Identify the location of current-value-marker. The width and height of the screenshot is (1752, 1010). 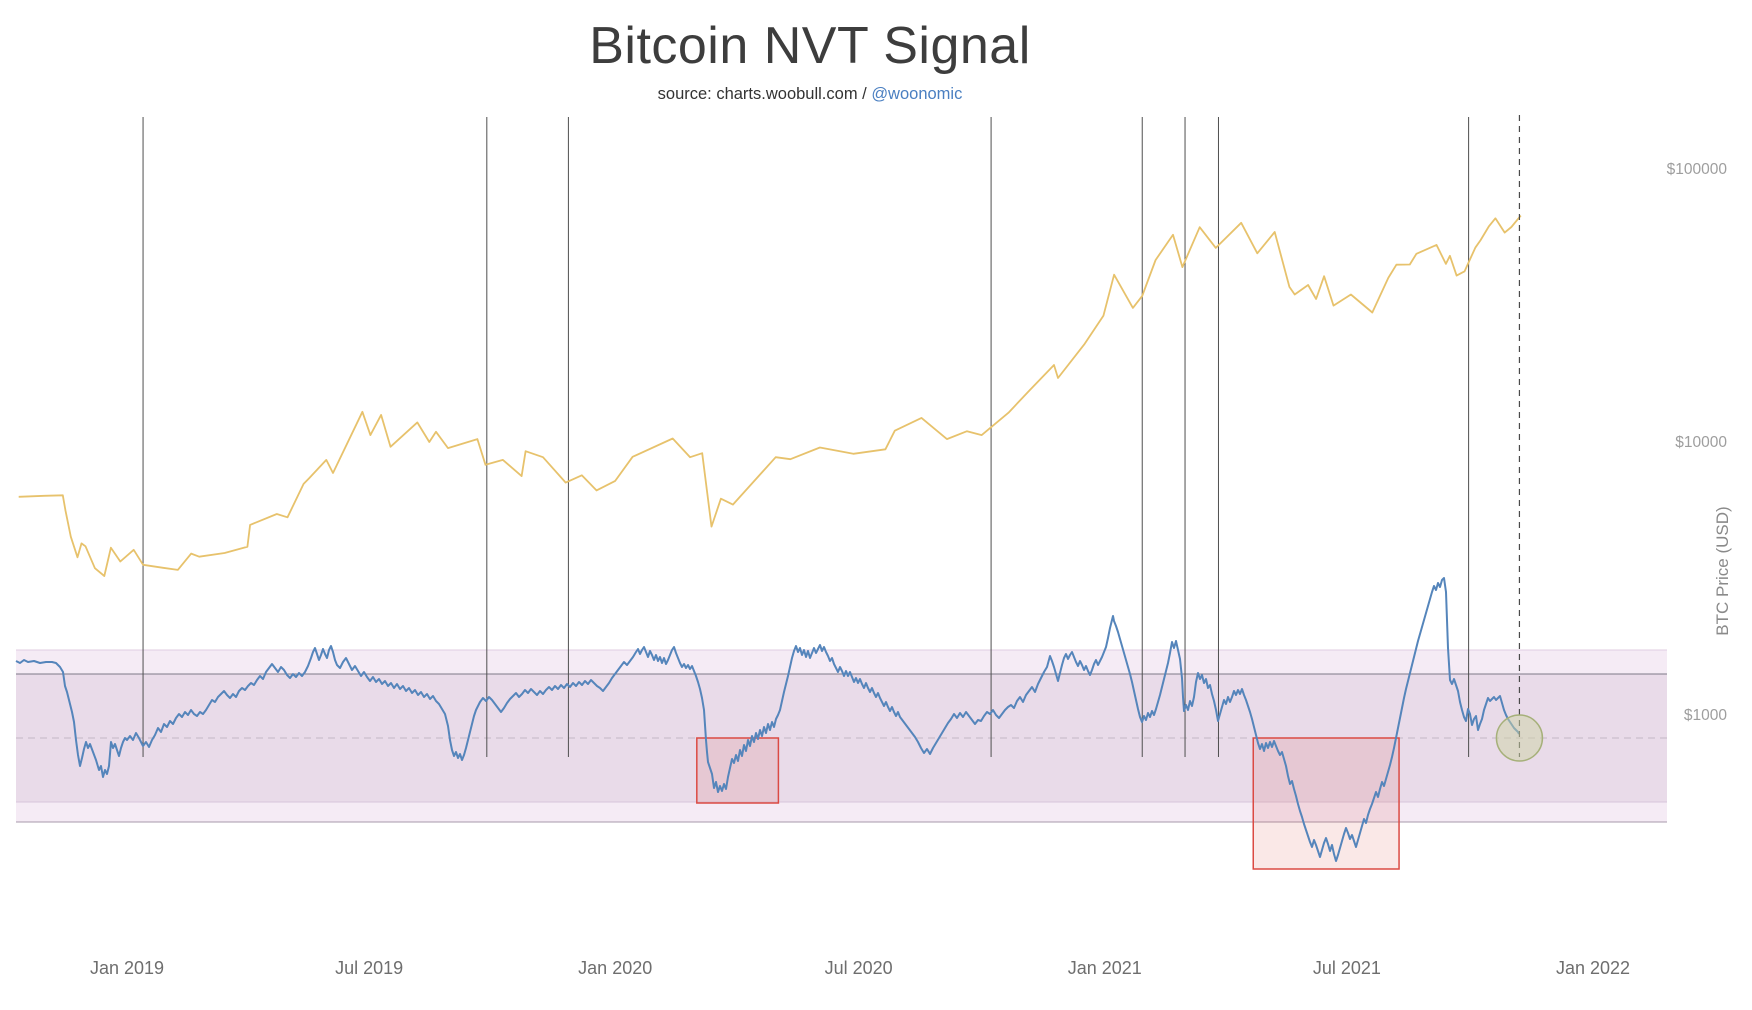
(1519, 738).